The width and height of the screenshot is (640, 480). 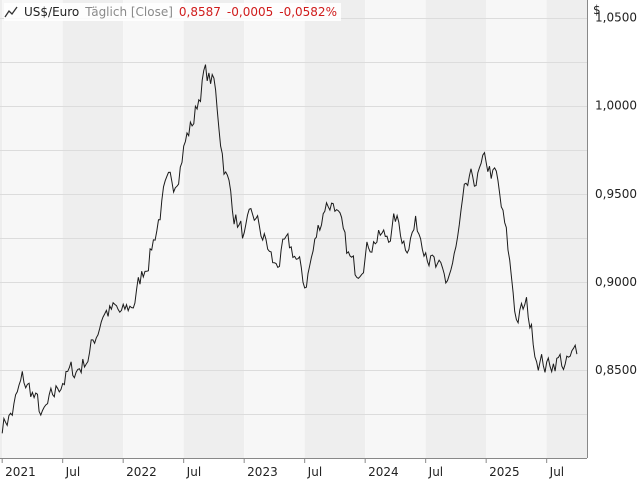 What do you see at coordinates (11, 12) in the screenshot?
I see `line-chart-icon` at bounding box center [11, 12].